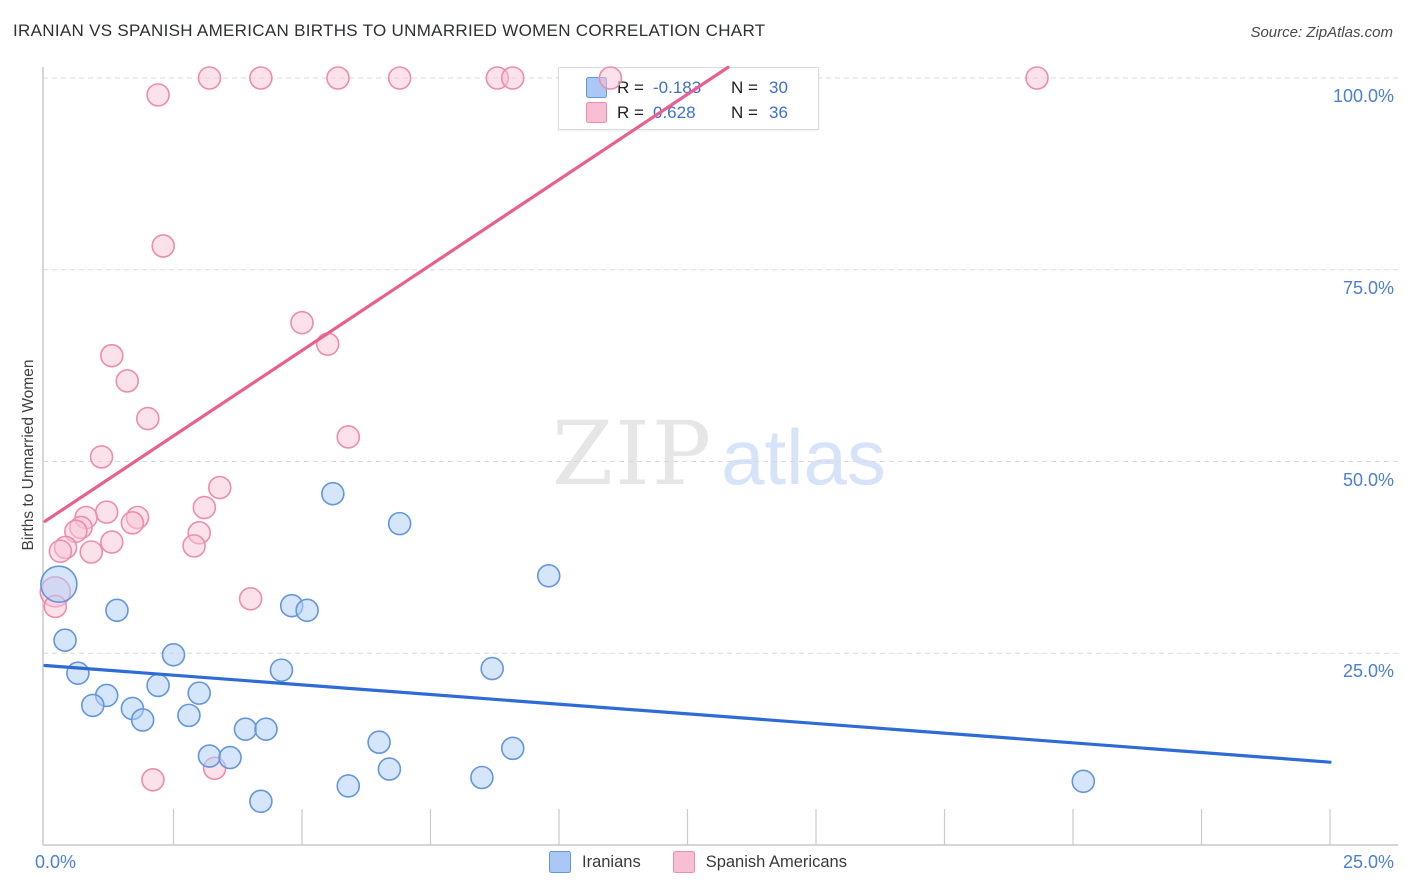 The height and width of the screenshot is (892, 1406). Describe the element at coordinates (677, 87) in the screenshot. I see `iranians-r-value: -0.183` at that location.